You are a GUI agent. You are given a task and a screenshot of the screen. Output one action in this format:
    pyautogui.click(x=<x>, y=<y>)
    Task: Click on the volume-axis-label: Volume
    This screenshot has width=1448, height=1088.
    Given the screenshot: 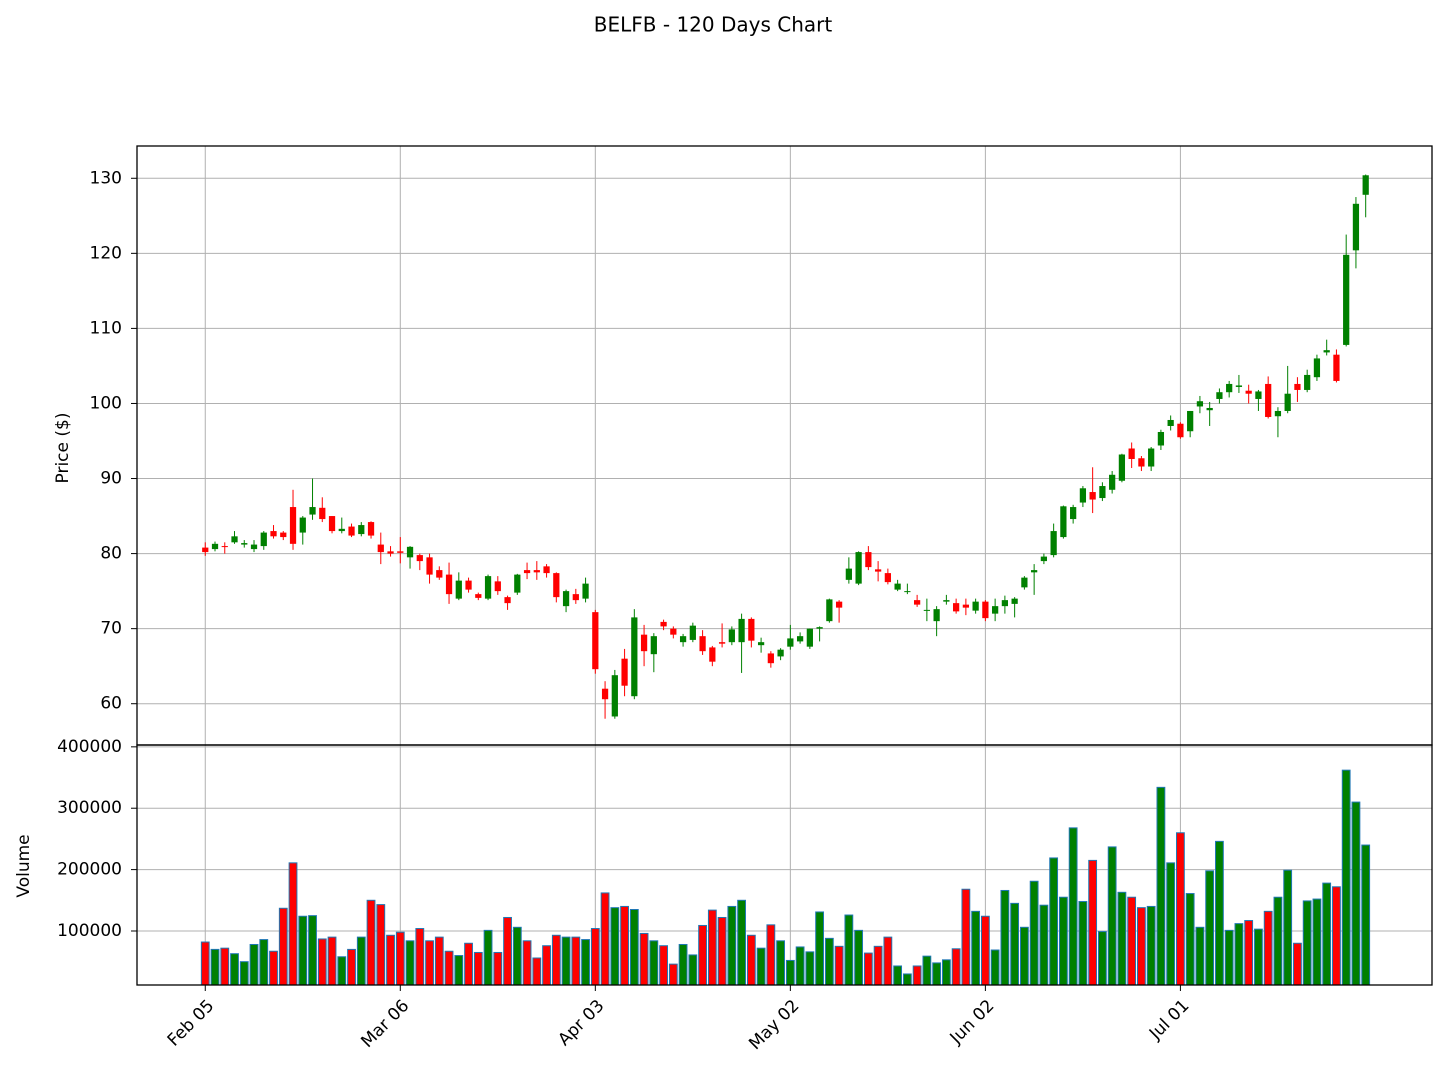 What is the action you would take?
    pyautogui.click(x=24, y=865)
    